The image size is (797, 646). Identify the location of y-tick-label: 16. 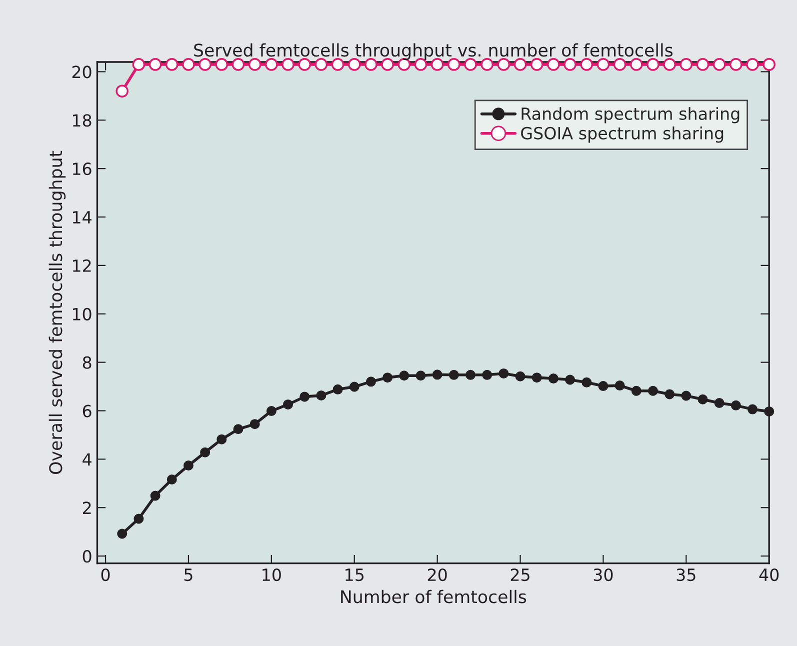
(82, 169).